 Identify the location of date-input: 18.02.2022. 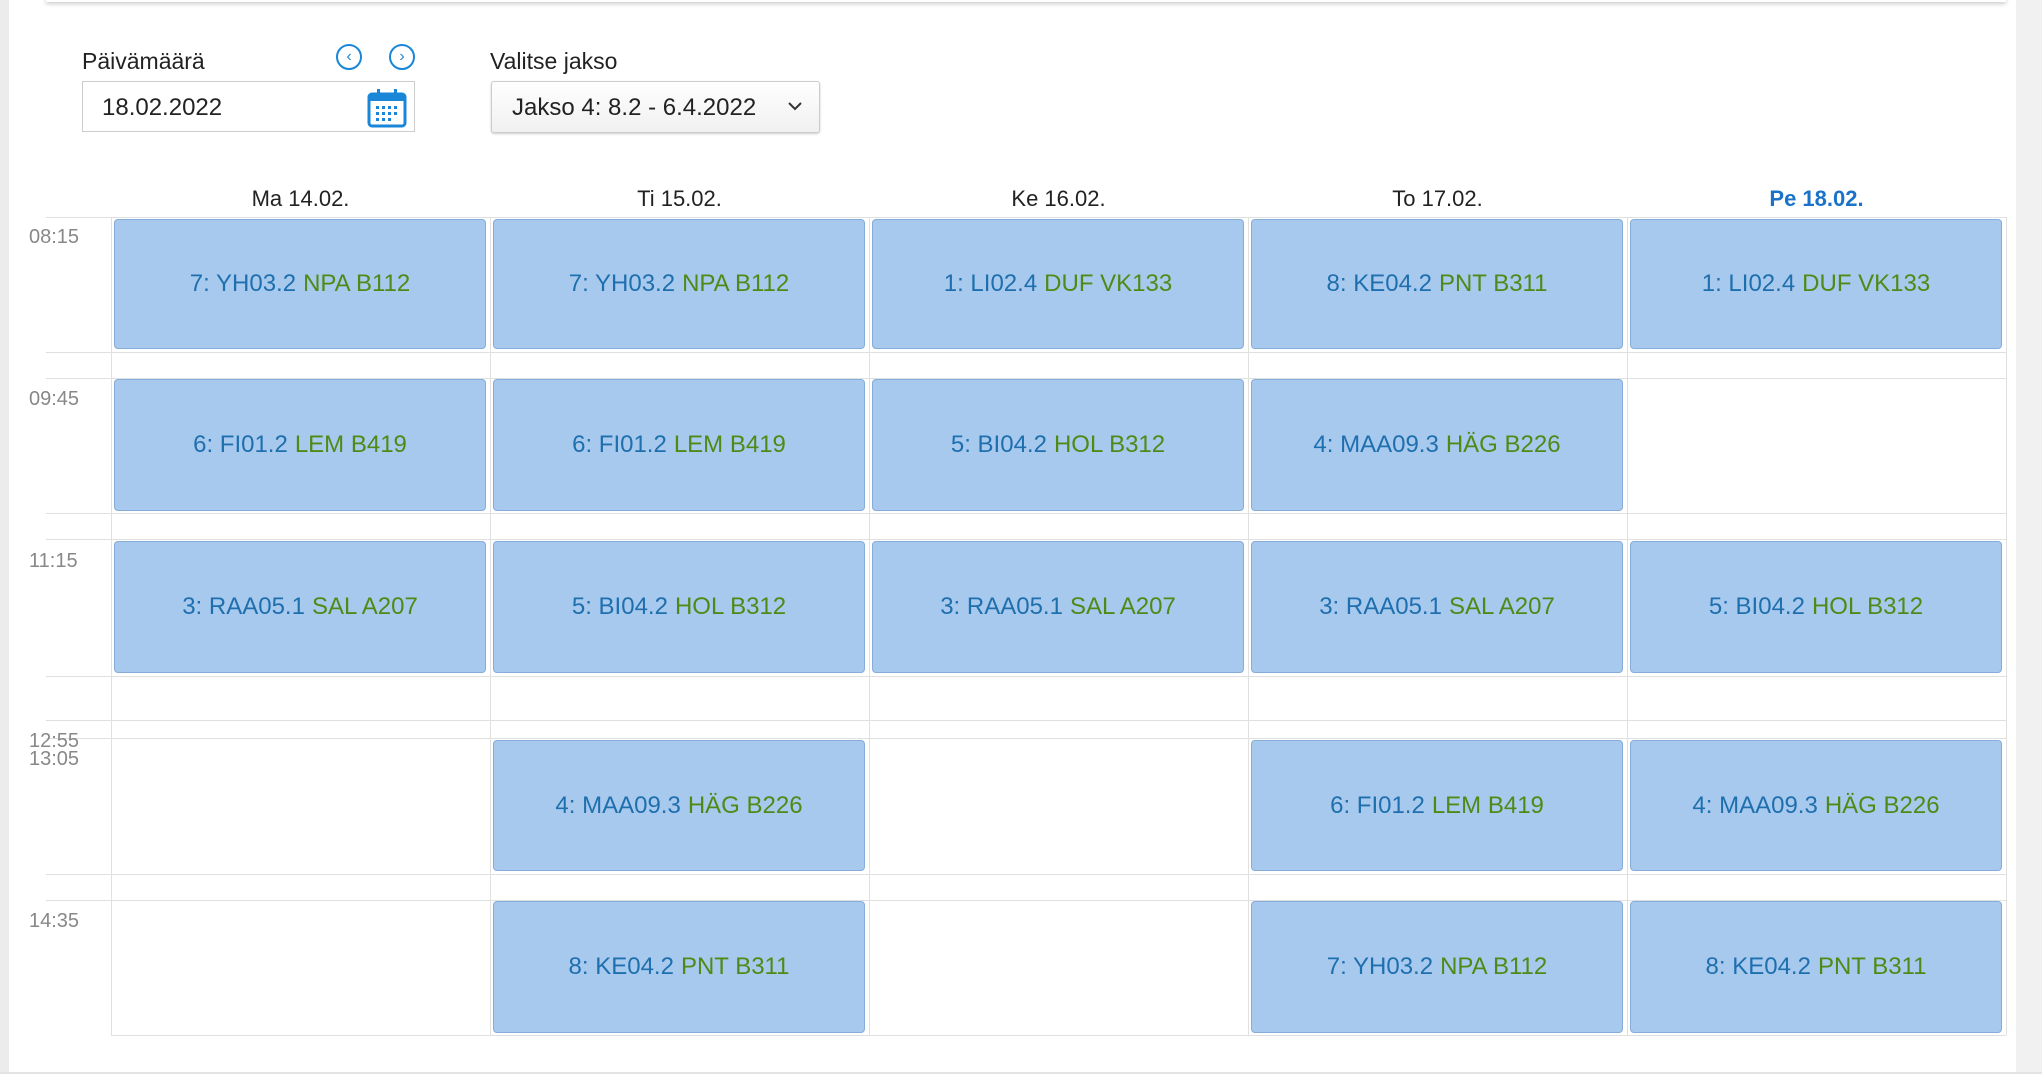
(248, 106).